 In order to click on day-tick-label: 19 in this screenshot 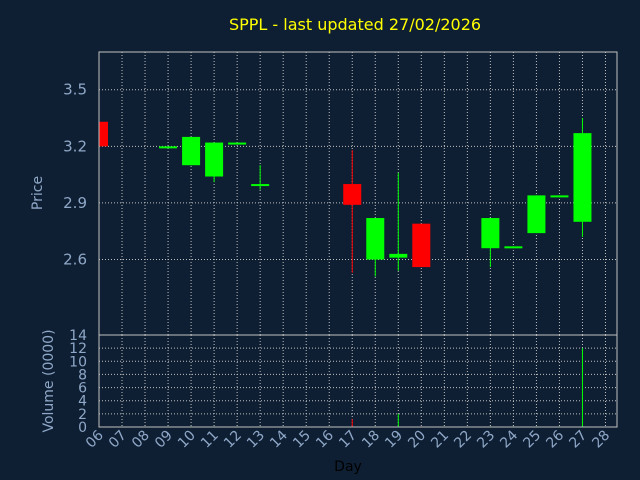, I will do `click(394, 440)`.